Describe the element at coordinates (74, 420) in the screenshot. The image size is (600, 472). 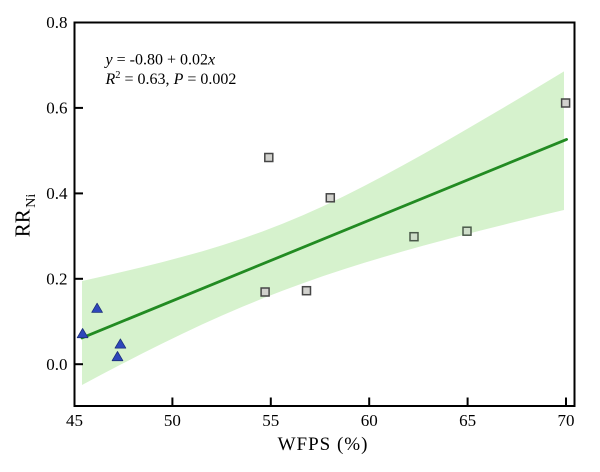
I see `svg-text: 45` at that location.